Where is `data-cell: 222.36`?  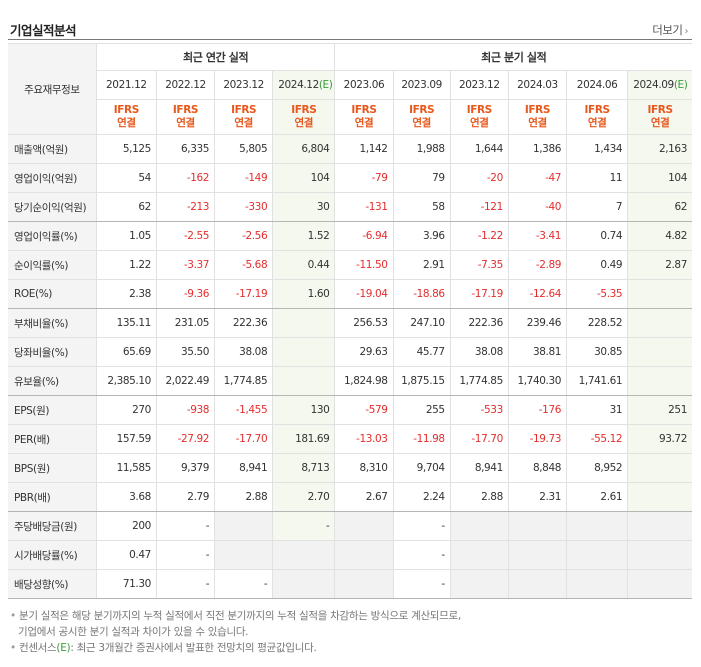
data-cell: 222.36 is located at coordinates (479, 323).